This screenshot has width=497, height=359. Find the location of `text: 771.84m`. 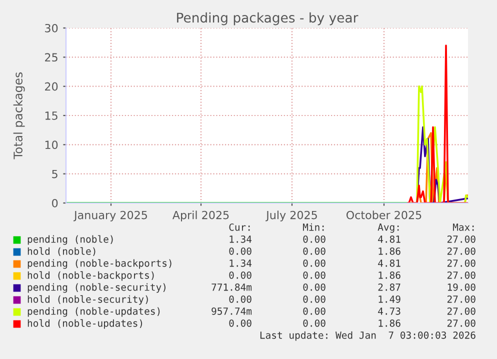

text: 771.84m is located at coordinates (232, 287).